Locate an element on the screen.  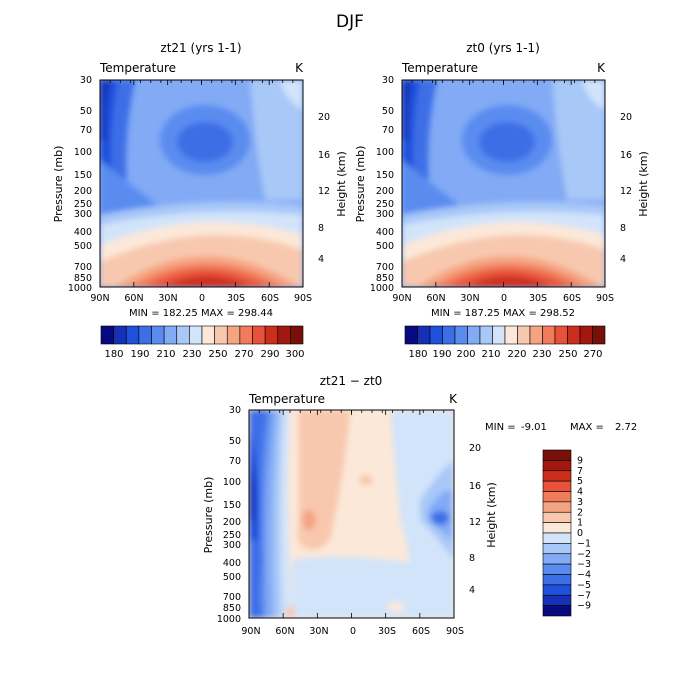
min-label: MIN = is located at coordinates (500, 427).